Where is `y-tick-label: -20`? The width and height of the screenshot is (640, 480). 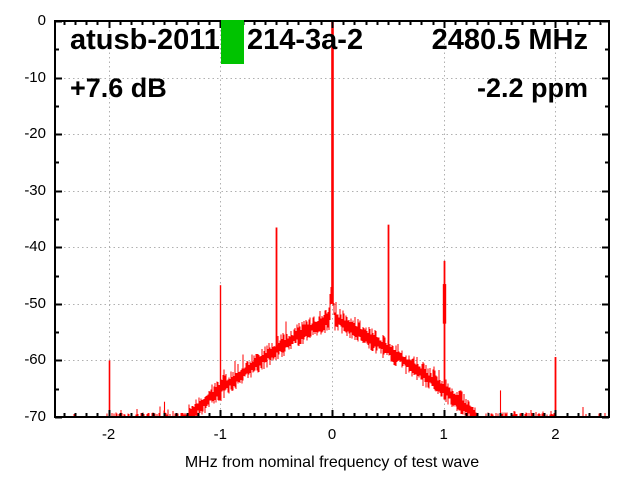 y-tick-label: -20 is located at coordinates (35, 134).